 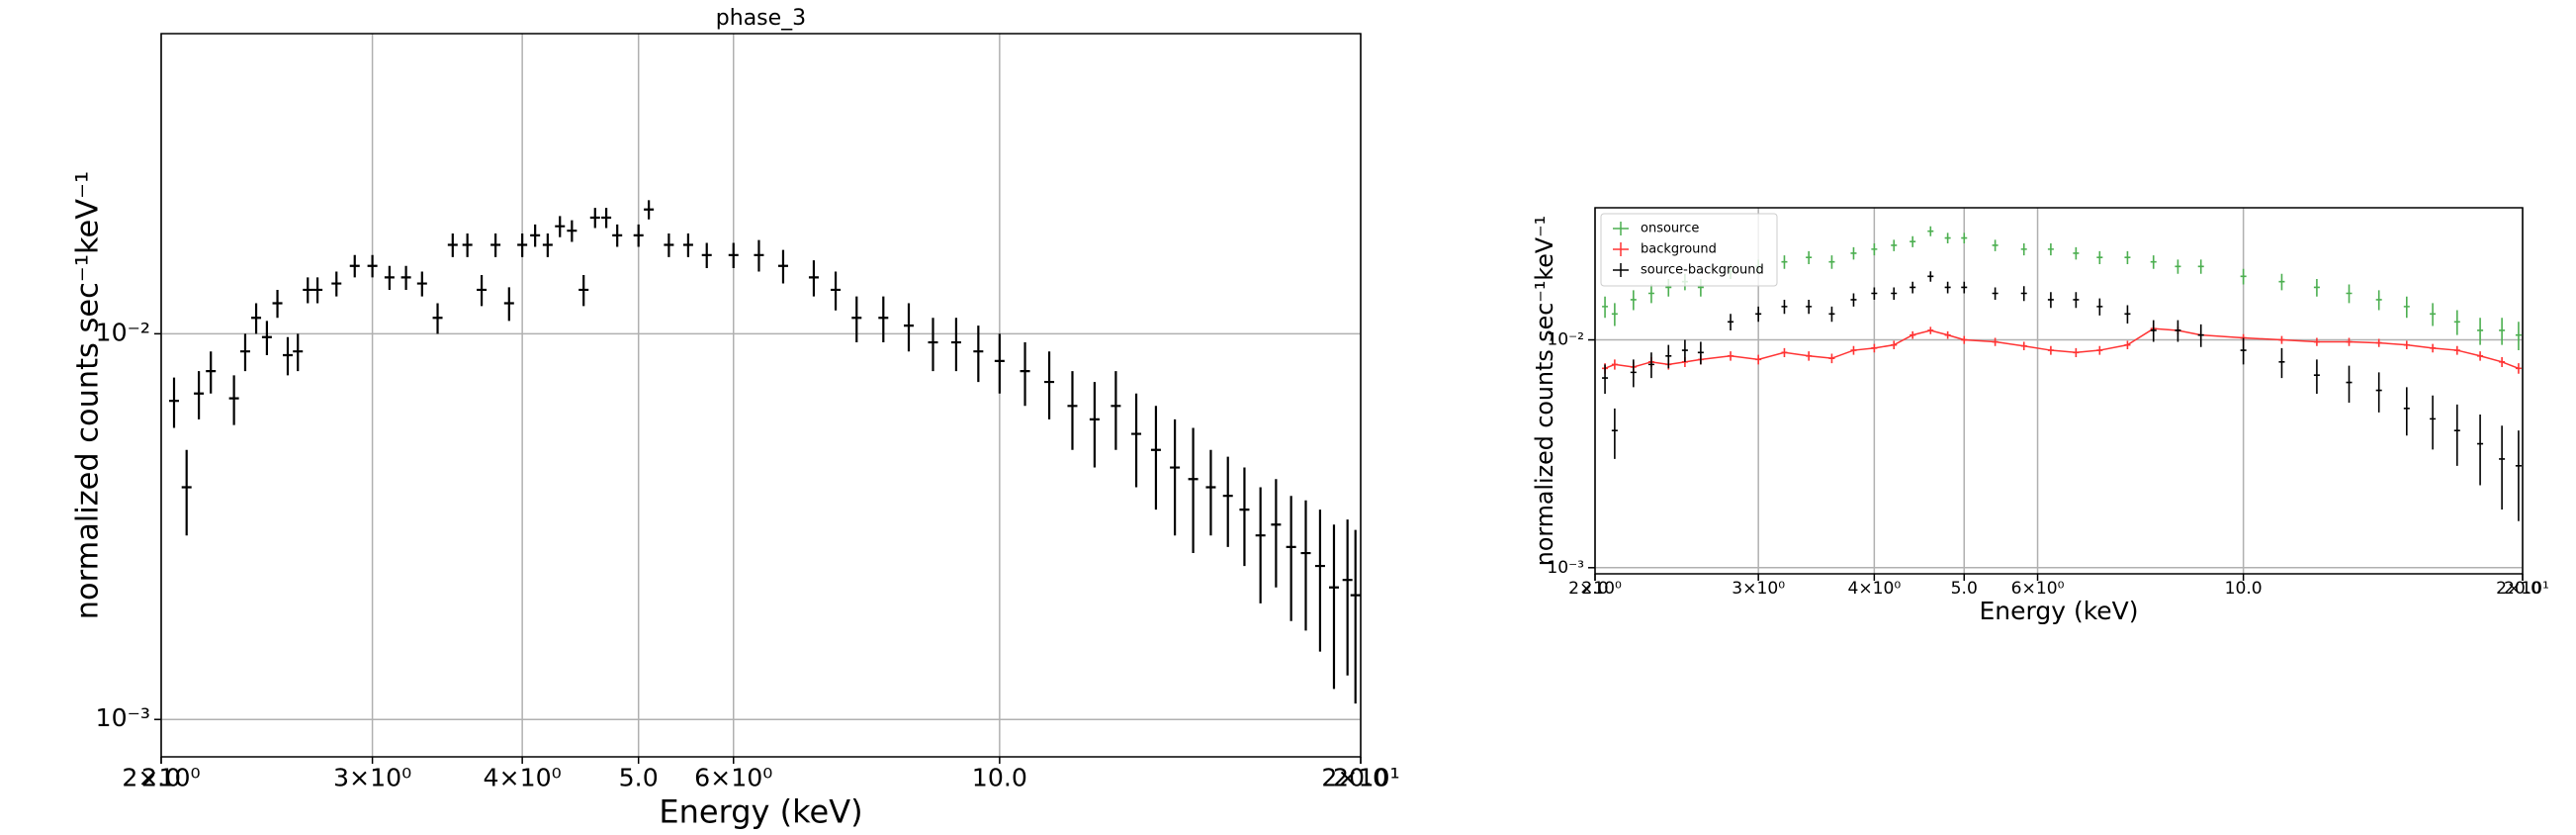 I want to click on series-line, so click(x=2062, y=348).